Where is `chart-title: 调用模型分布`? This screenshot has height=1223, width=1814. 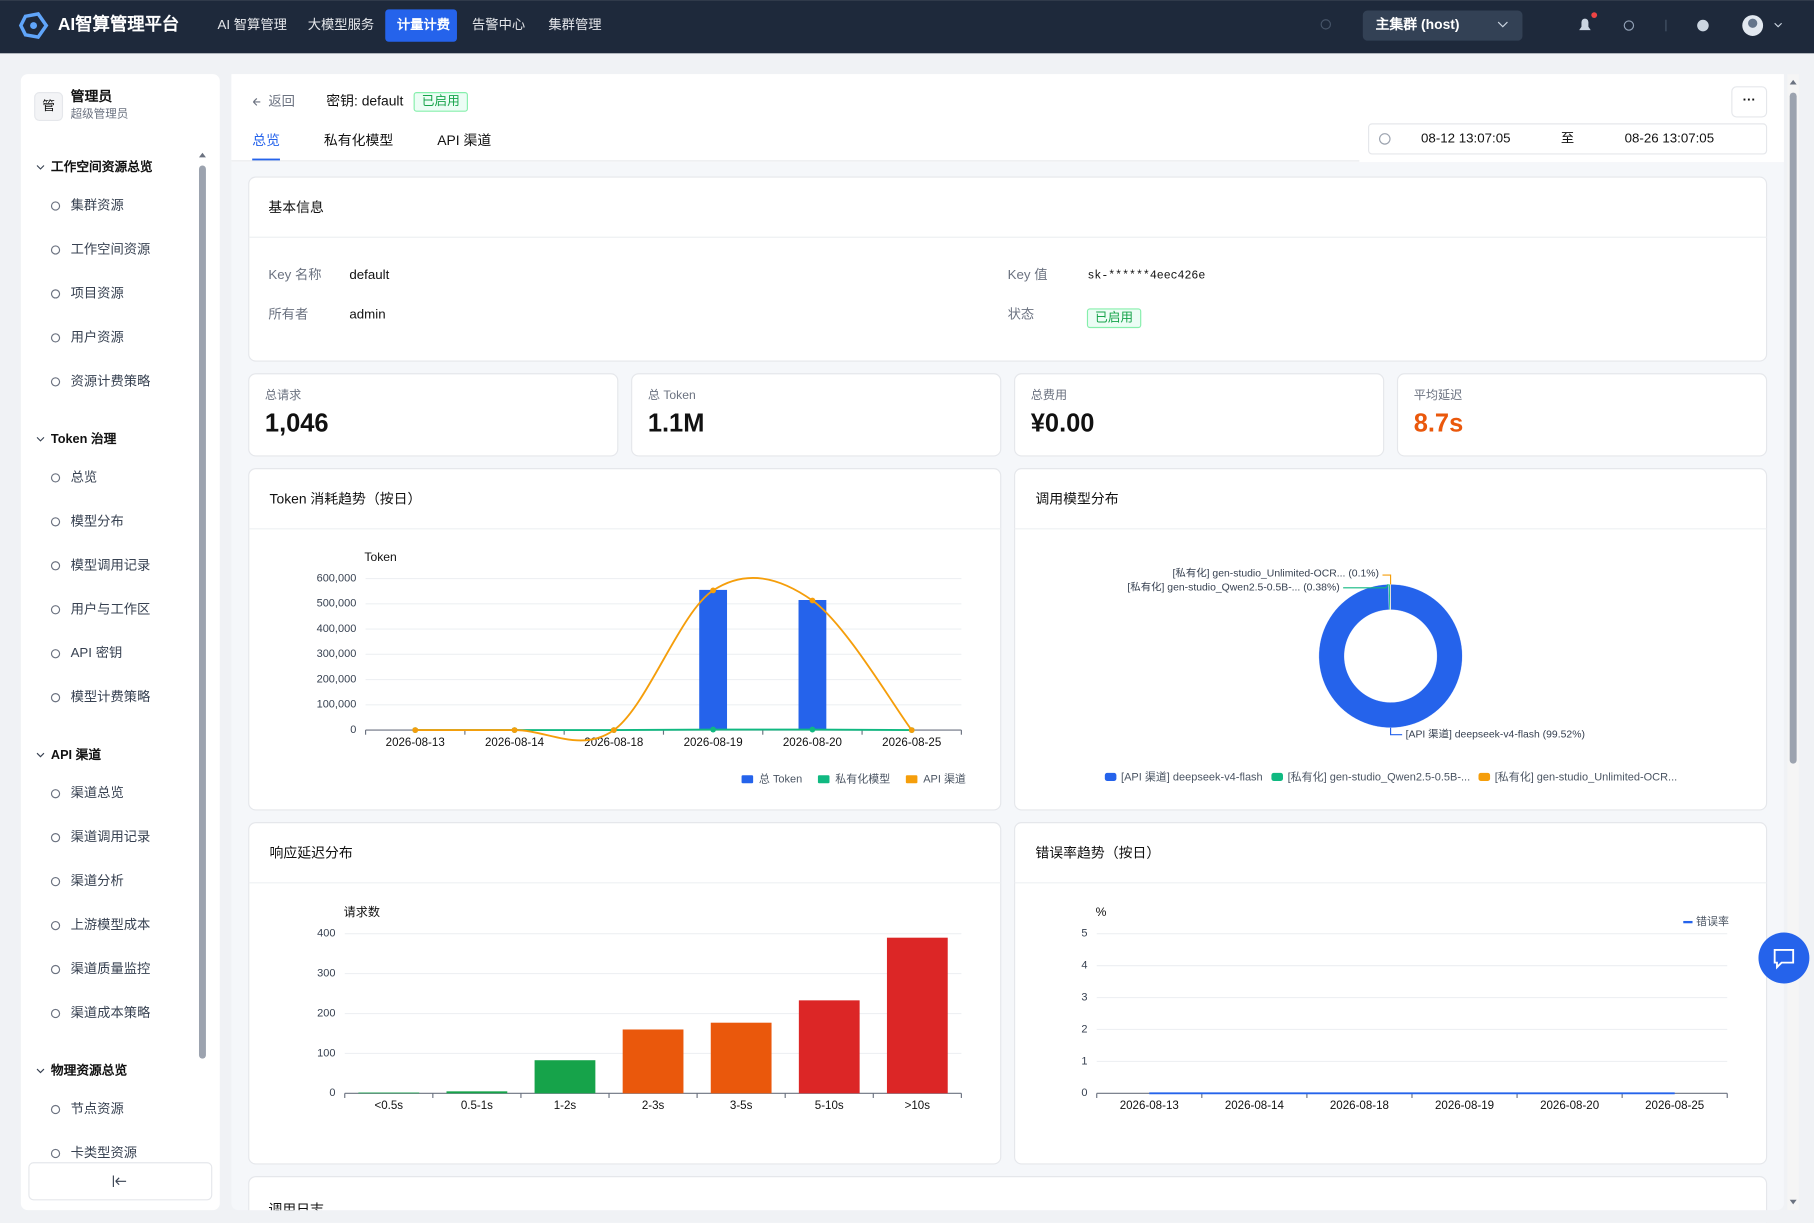
chart-title: 调用模型分布 is located at coordinates (1076, 499).